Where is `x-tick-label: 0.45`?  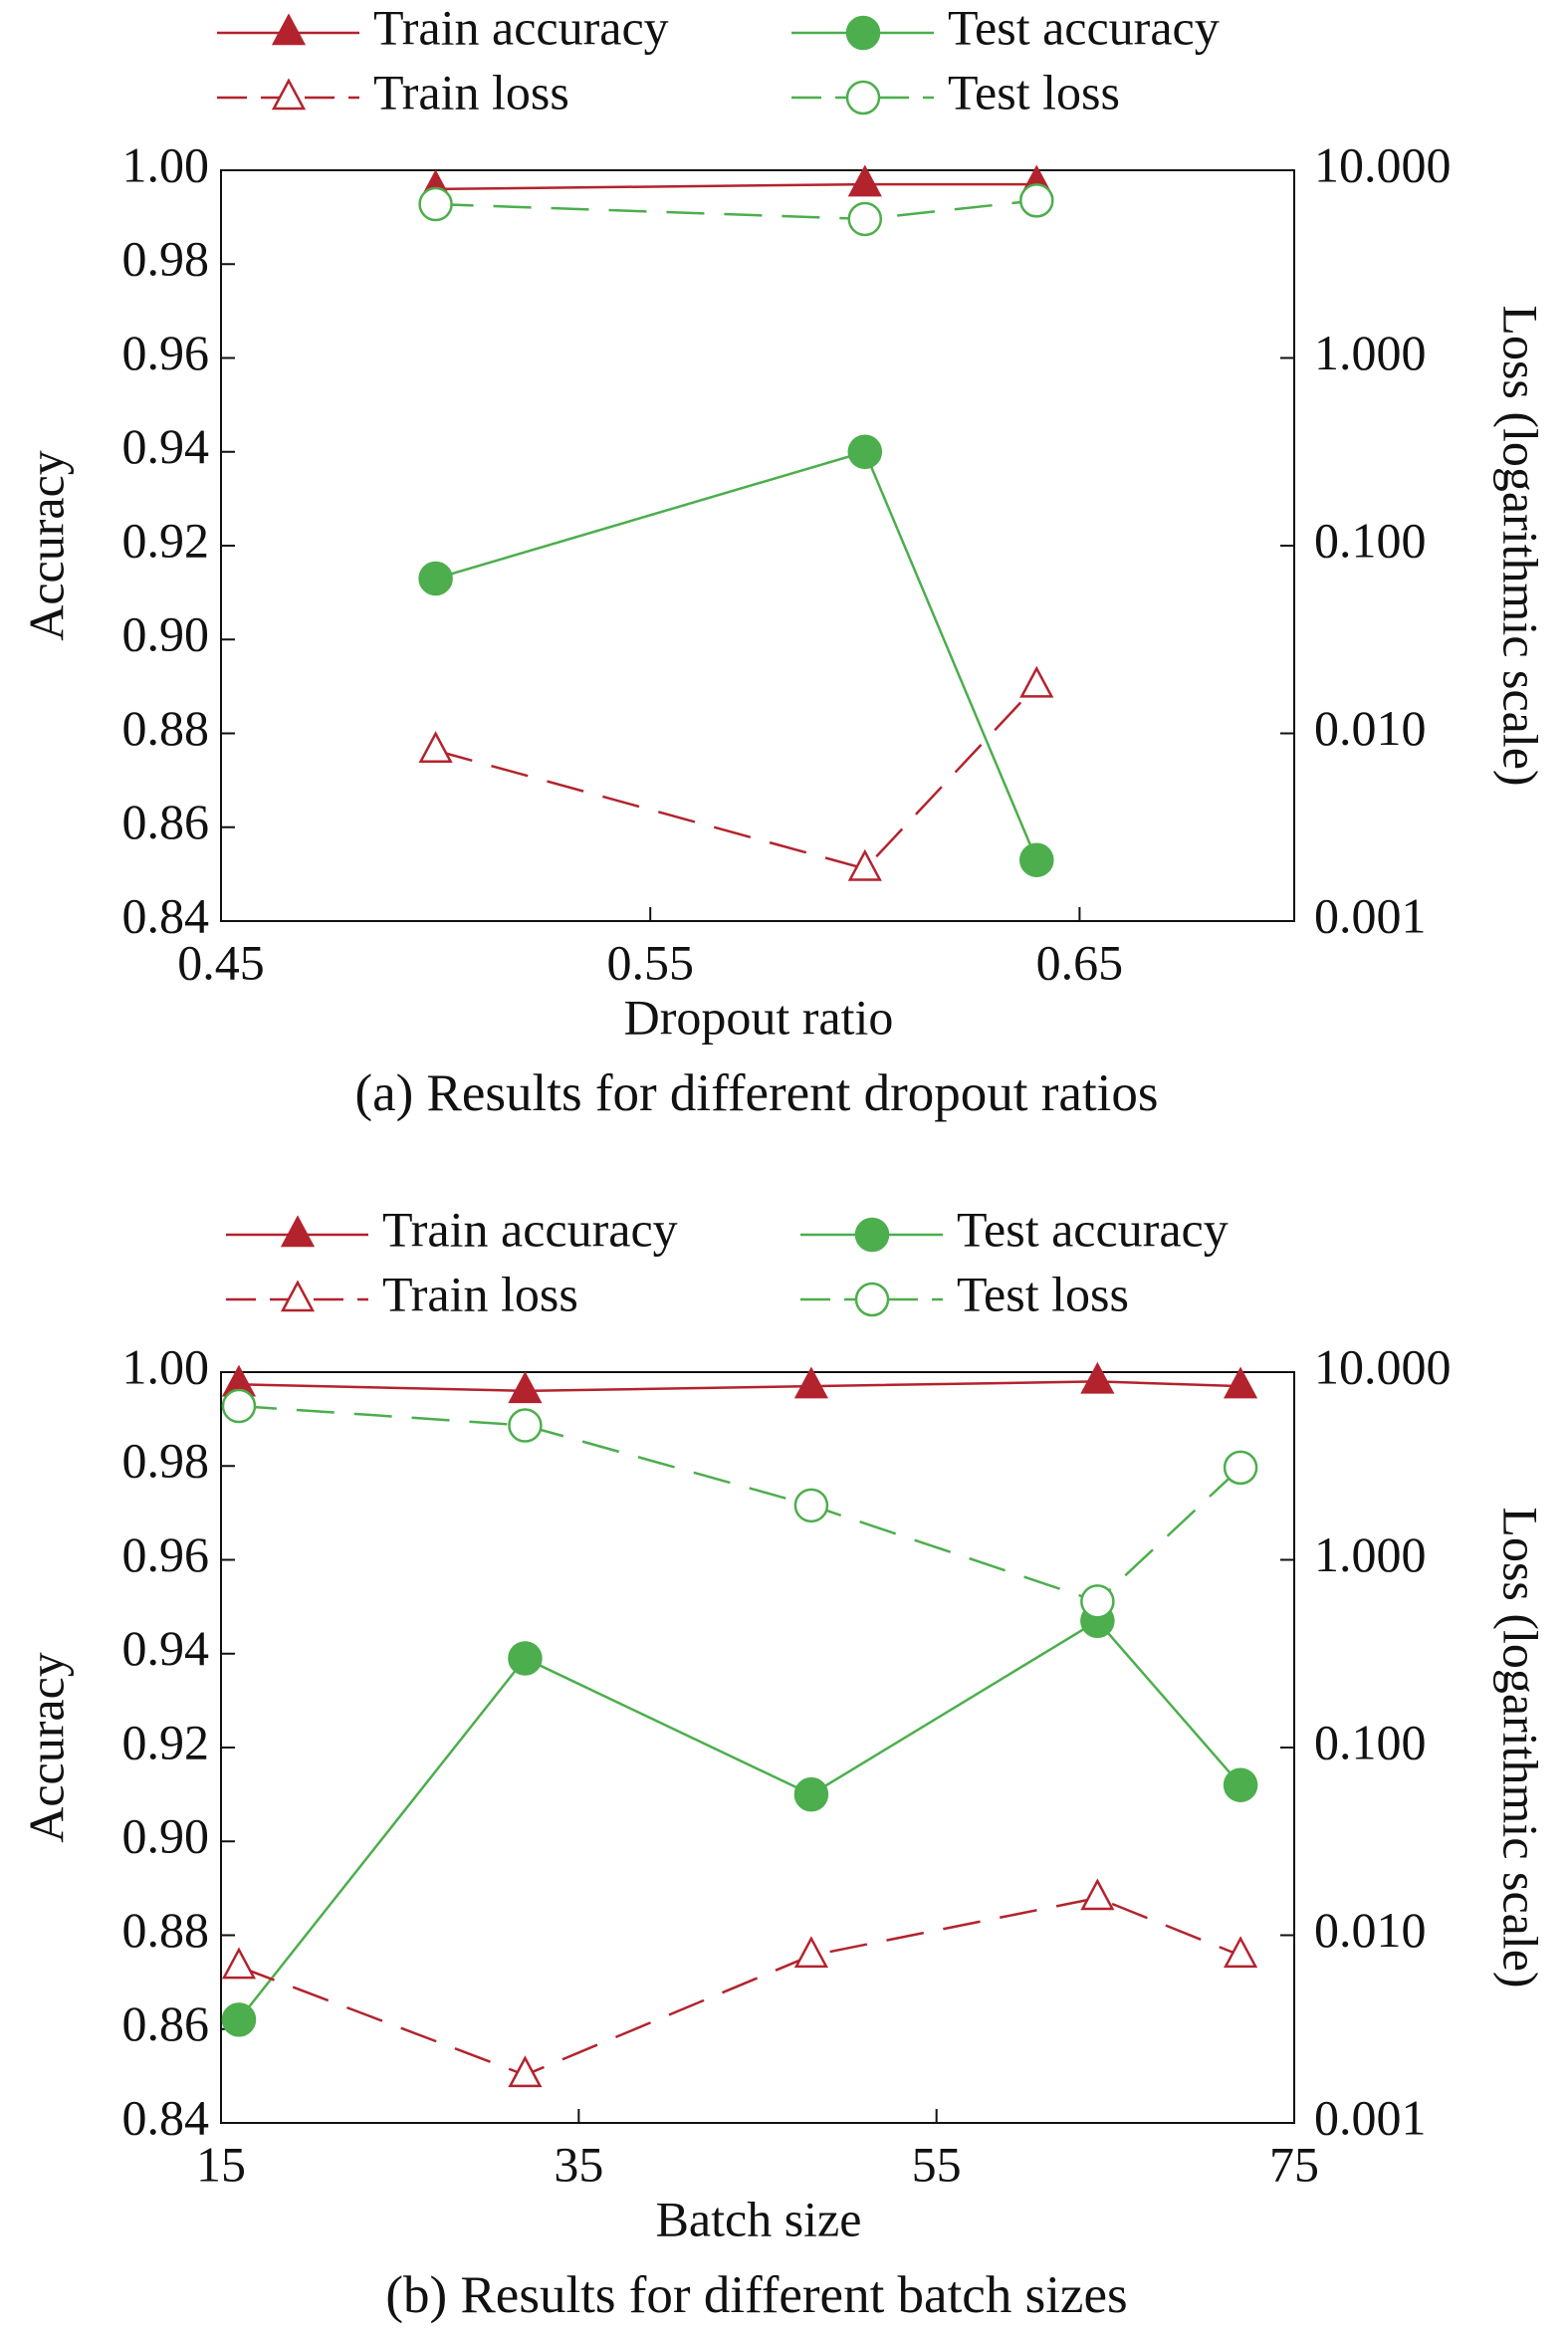 x-tick-label: 0.45 is located at coordinates (221, 962).